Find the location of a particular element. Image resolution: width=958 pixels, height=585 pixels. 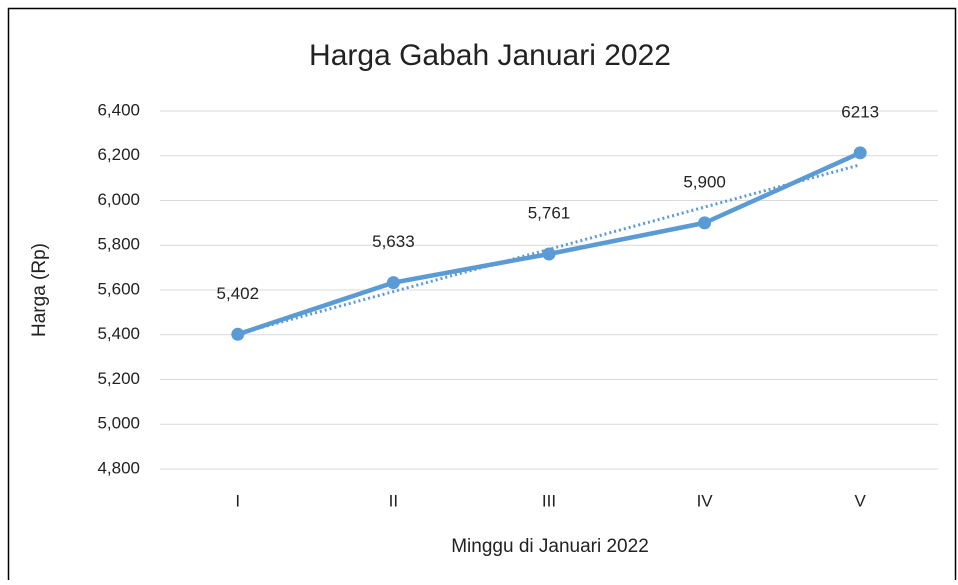

y-tick-label: 5,200 is located at coordinates (118, 378).